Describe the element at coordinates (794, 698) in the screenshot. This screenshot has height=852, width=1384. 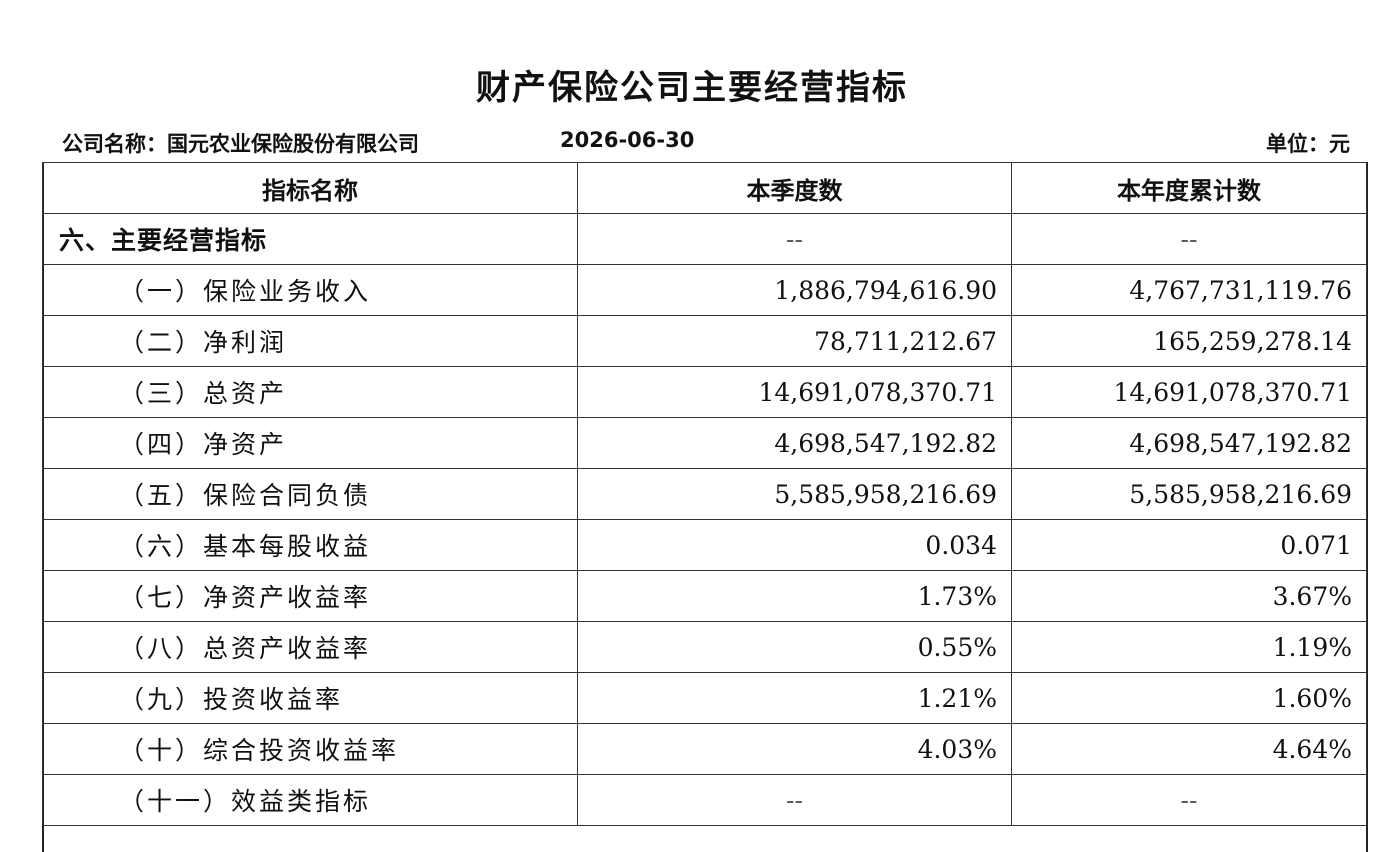
I see `indicator-value: 1.21%` at that location.